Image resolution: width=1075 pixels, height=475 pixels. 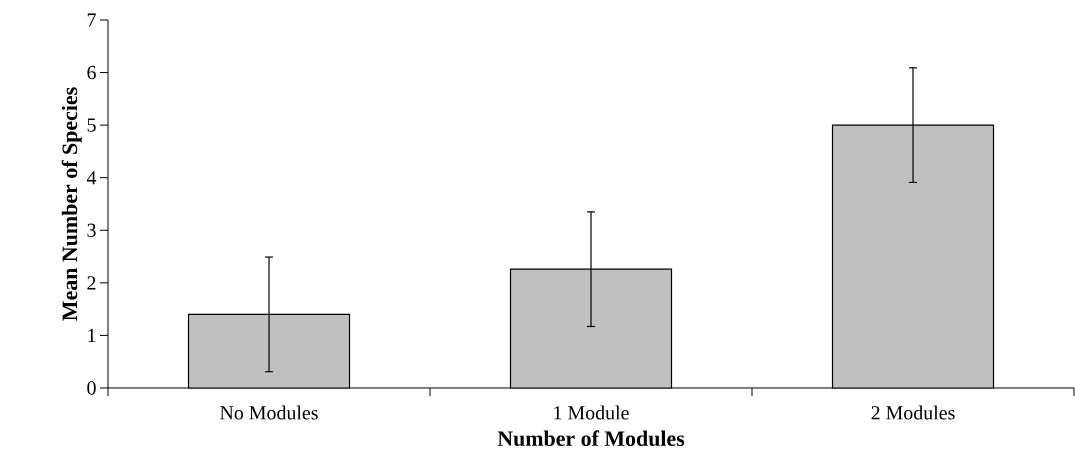 What do you see at coordinates (269, 412) in the screenshot?
I see `x-tick-label: No Modules` at bounding box center [269, 412].